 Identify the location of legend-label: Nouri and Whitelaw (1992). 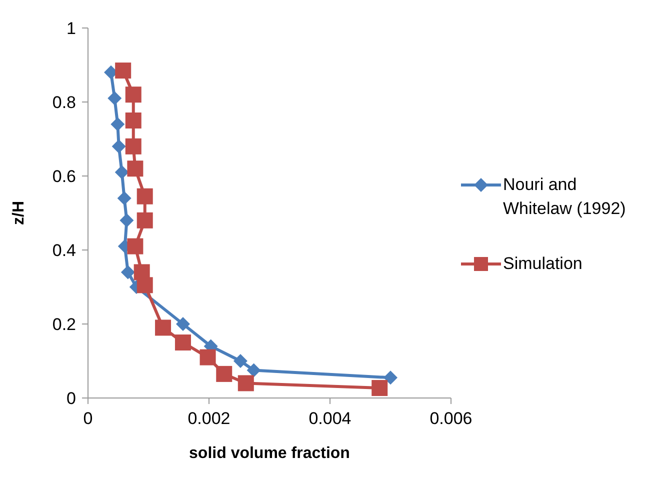
(565, 197).